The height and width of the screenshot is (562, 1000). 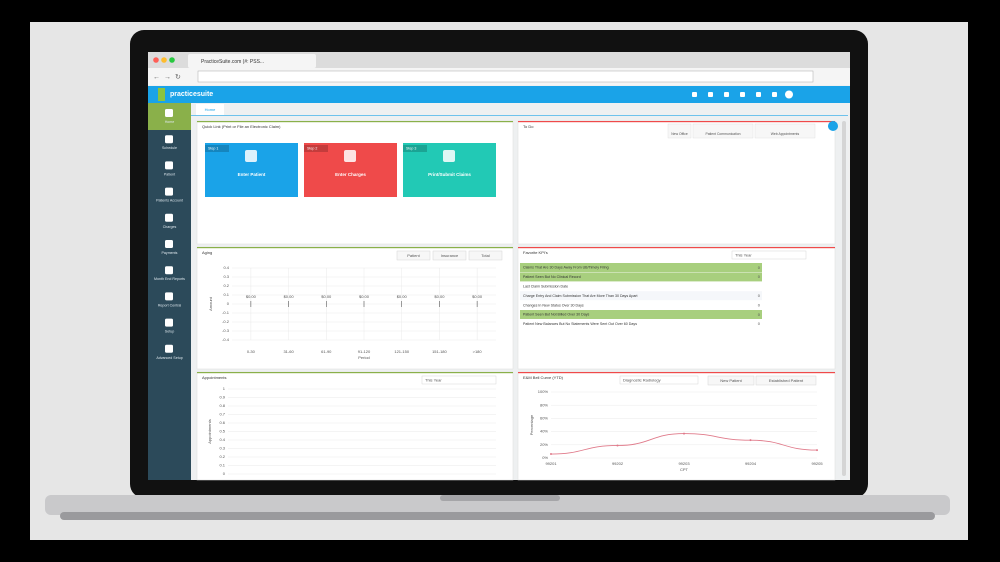 I want to click on sidebar-item: Payments, so click(x=170, y=253).